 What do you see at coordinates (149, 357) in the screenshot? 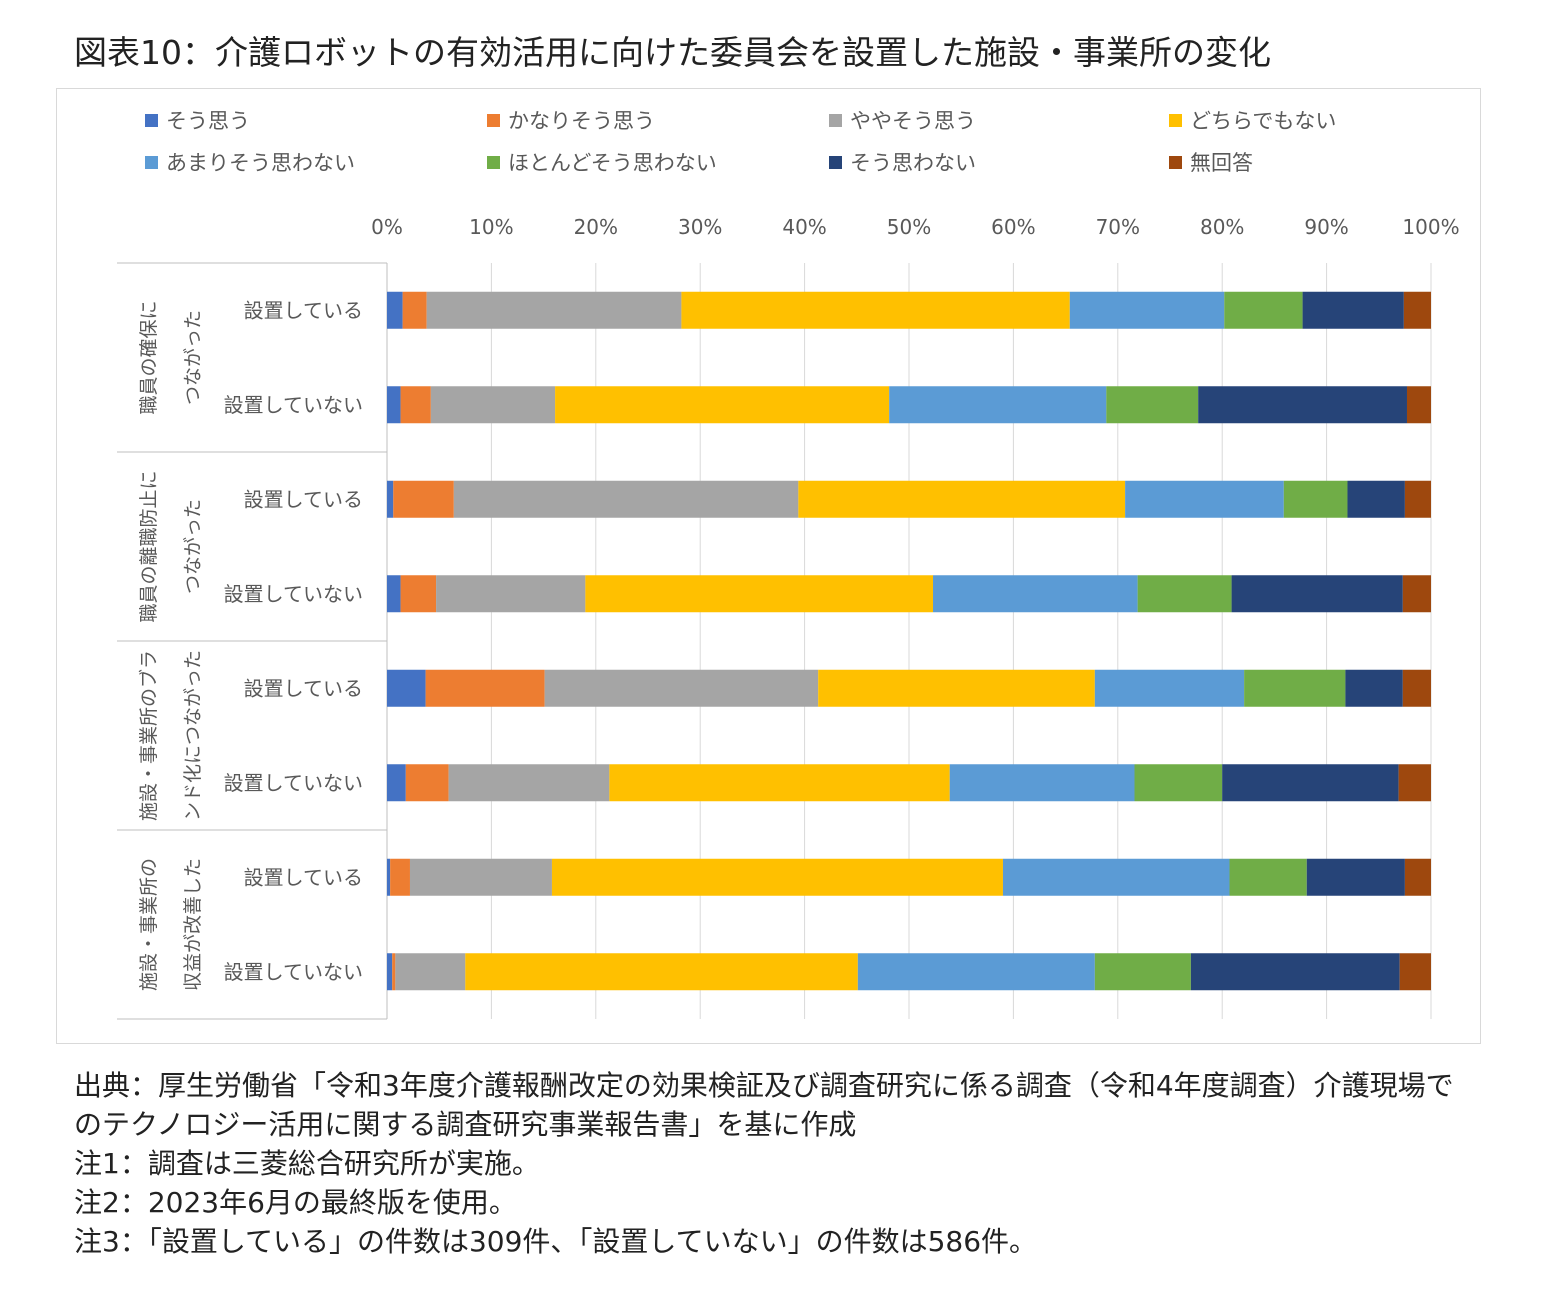
I see `group-label: 職員の確保に` at bounding box center [149, 357].